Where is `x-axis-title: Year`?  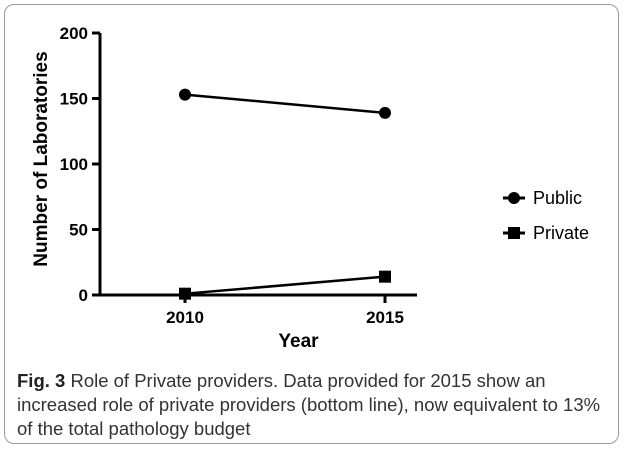 x-axis-title: Year is located at coordinates (298, 341).